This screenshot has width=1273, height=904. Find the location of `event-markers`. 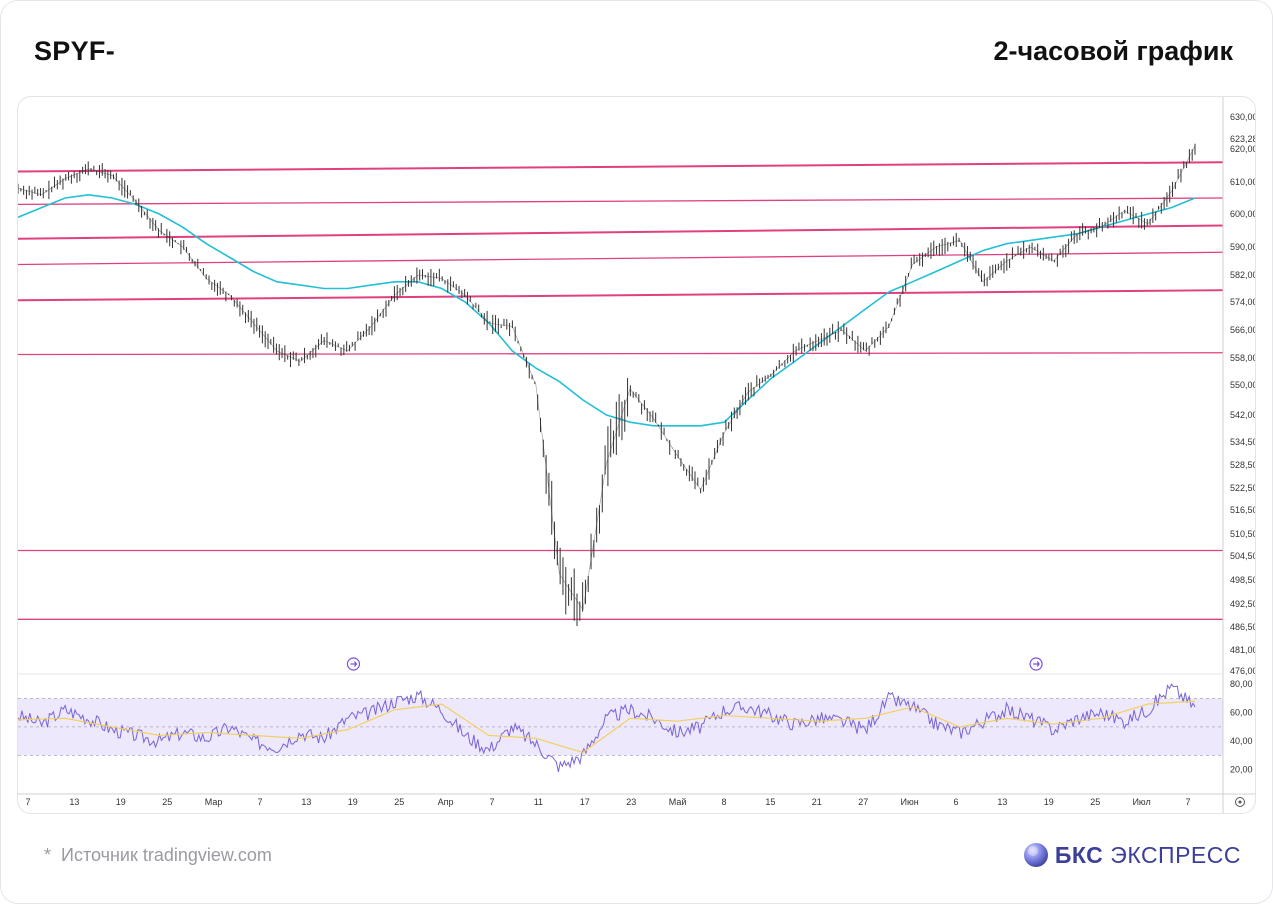

event-markers is located at coordinates (694, 664).